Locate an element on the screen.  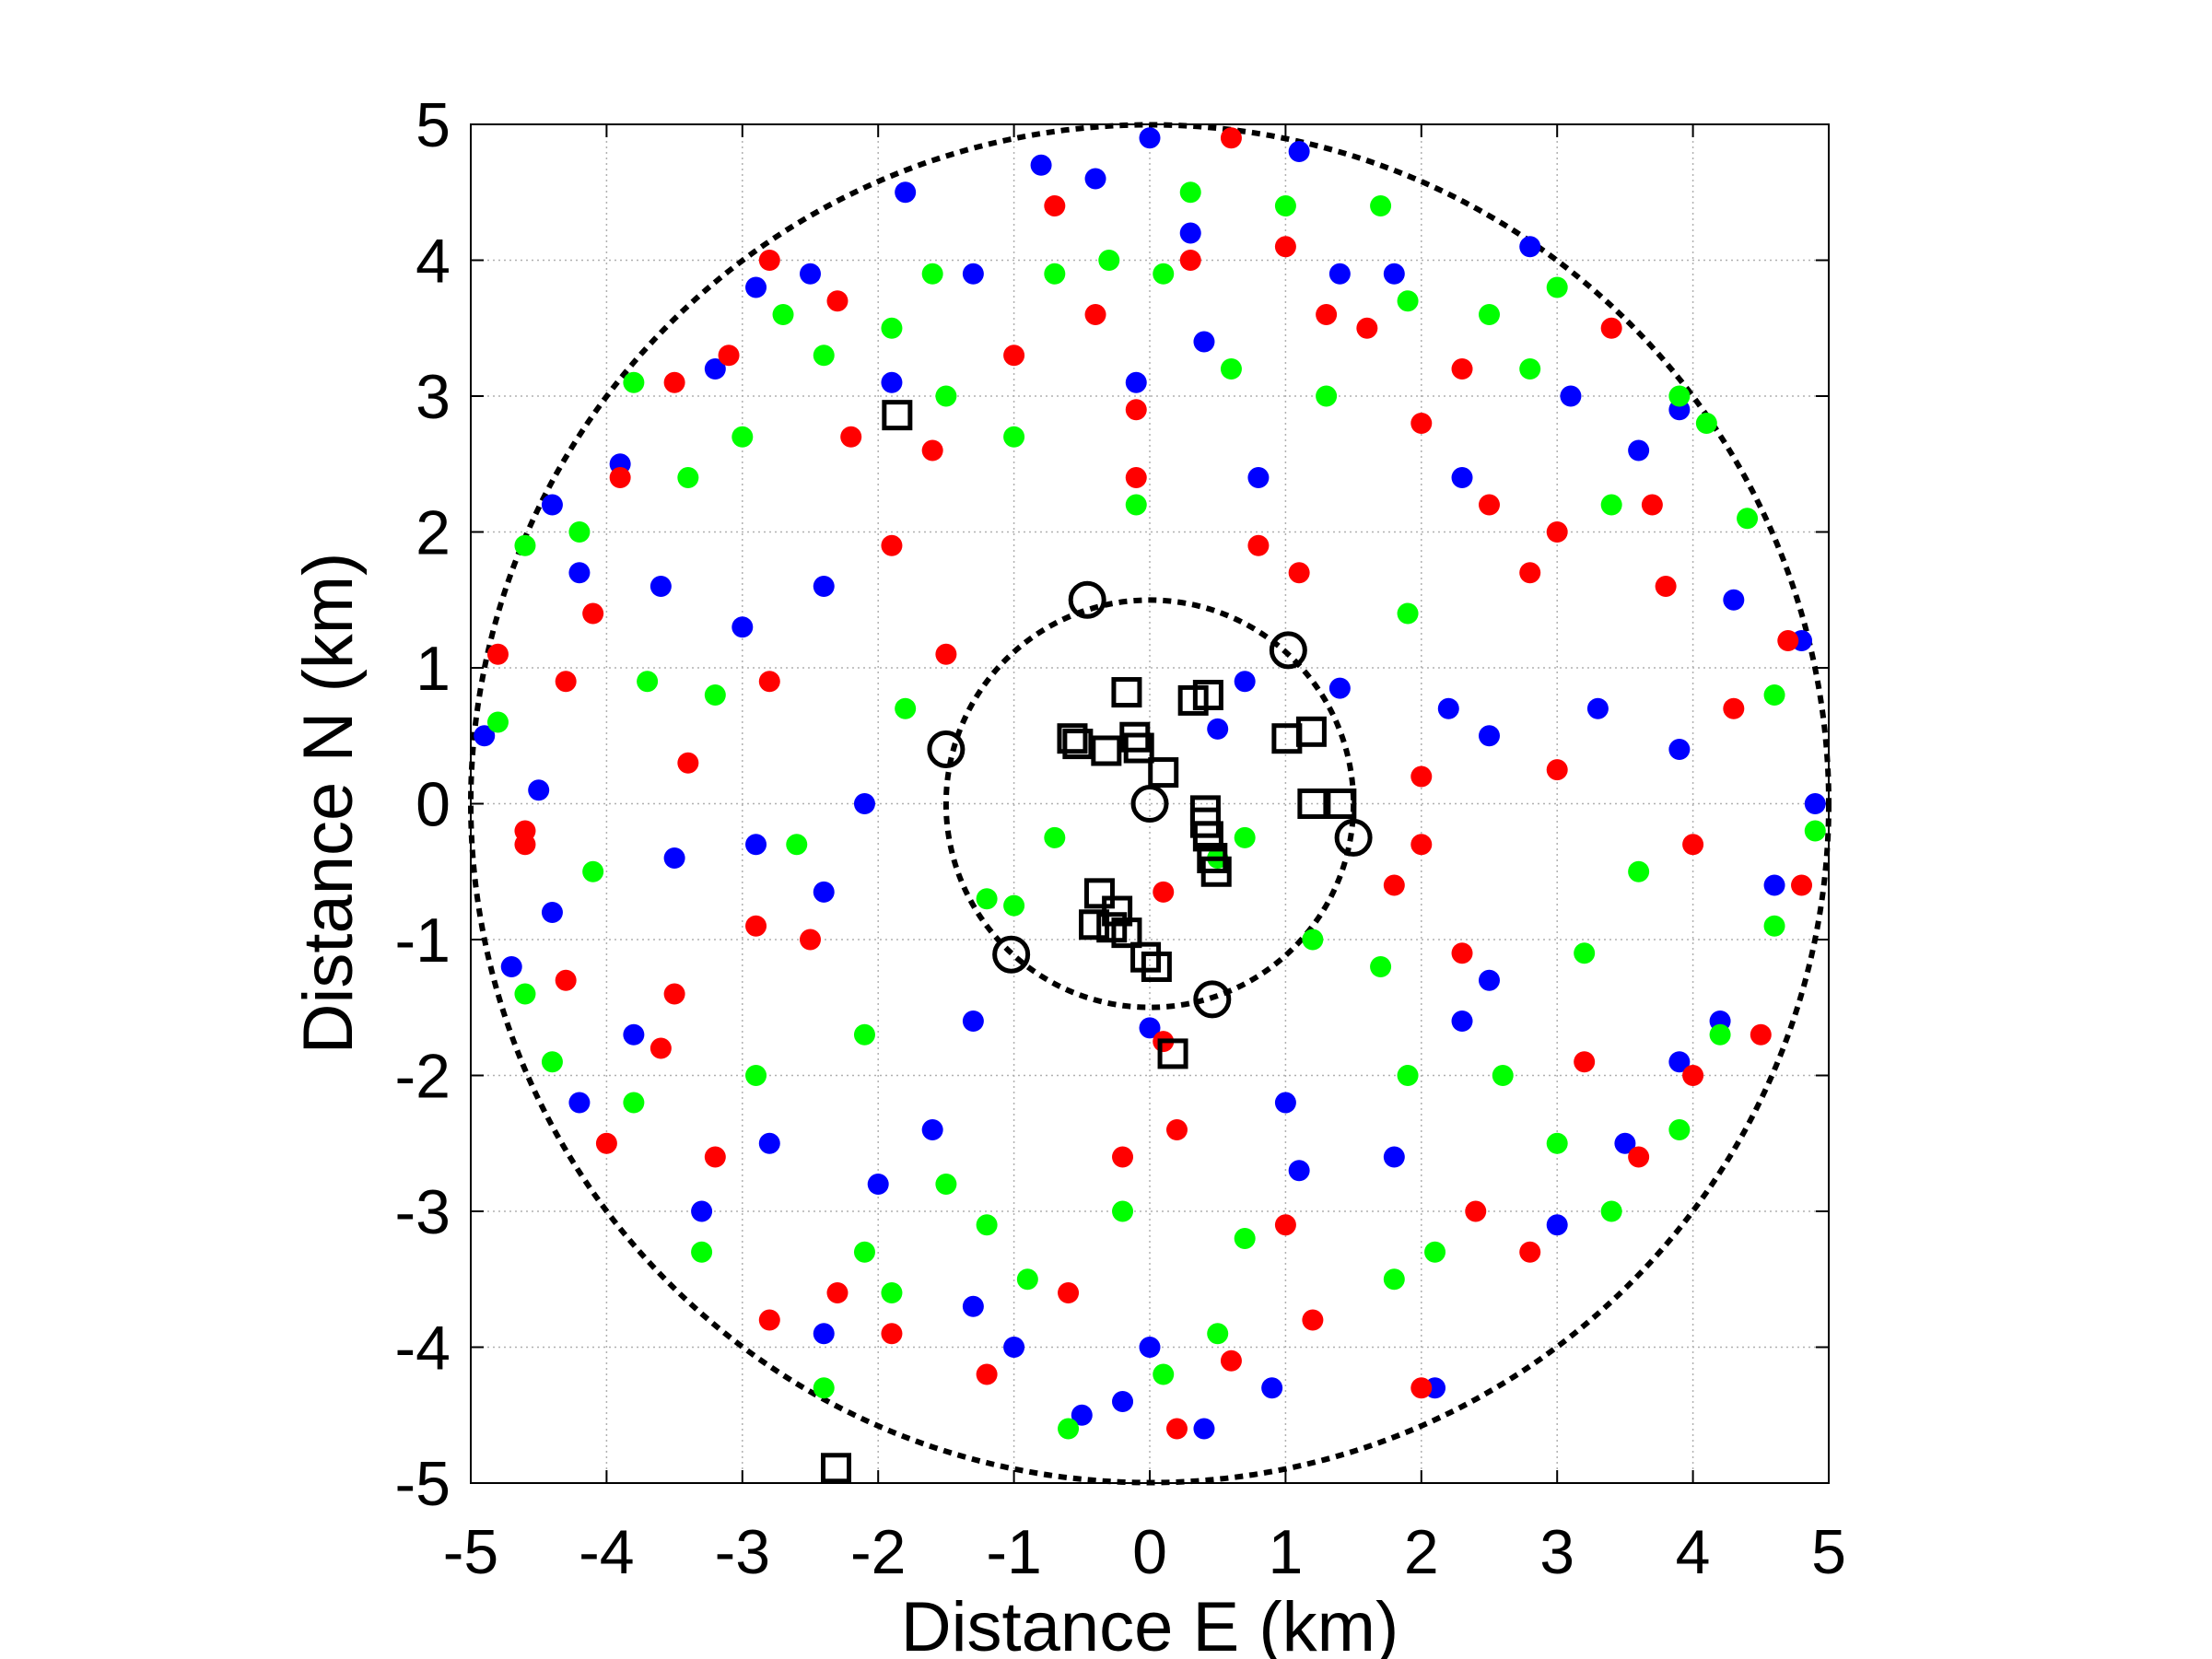
y-tick-label: -5 is located at coordinates (423, 1484).